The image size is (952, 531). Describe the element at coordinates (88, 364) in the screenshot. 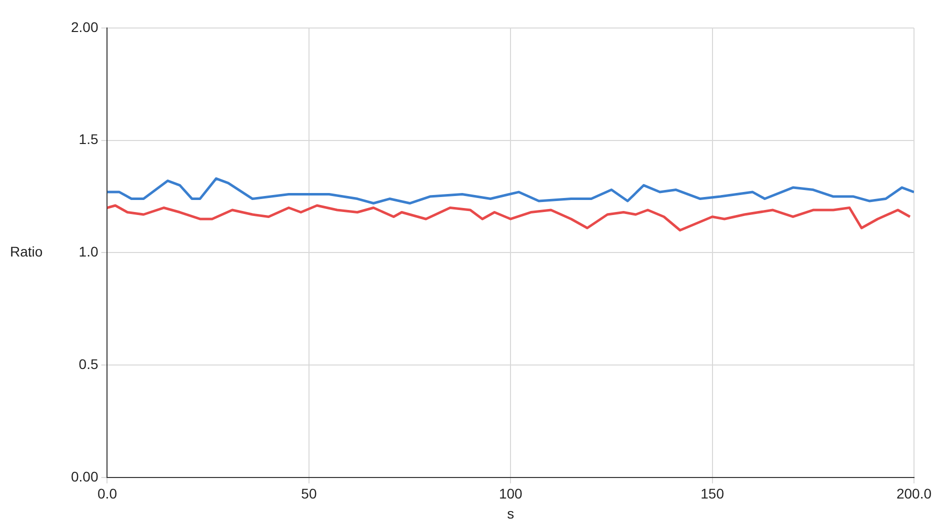

I see `y-tick-label: 0.5` at that location.